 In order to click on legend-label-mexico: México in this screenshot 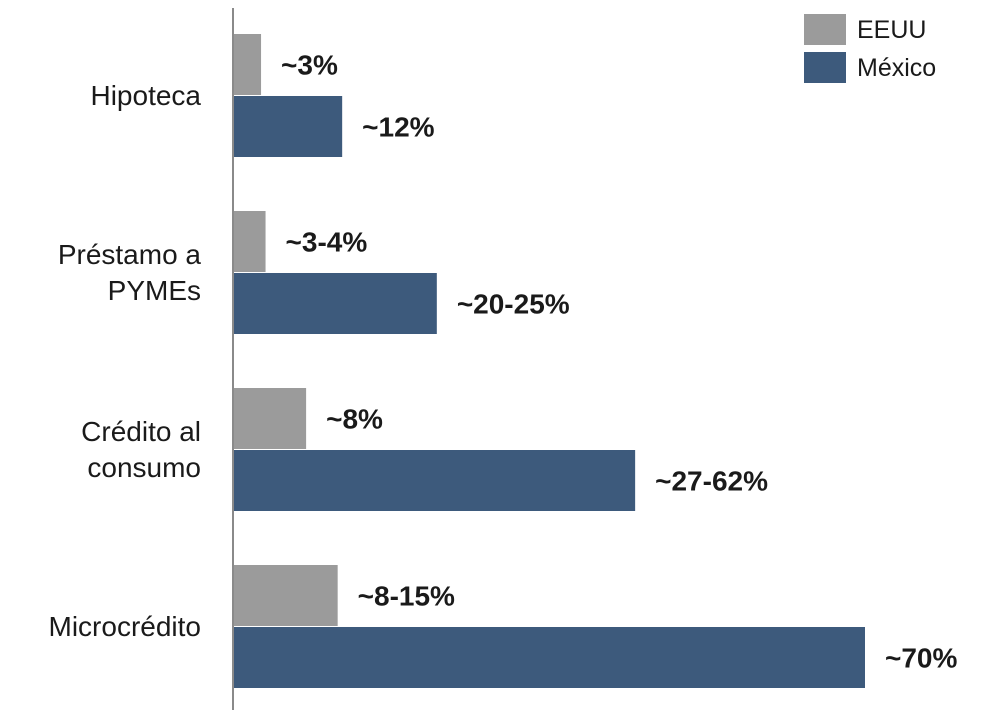, I will do `click(896, 68)`.